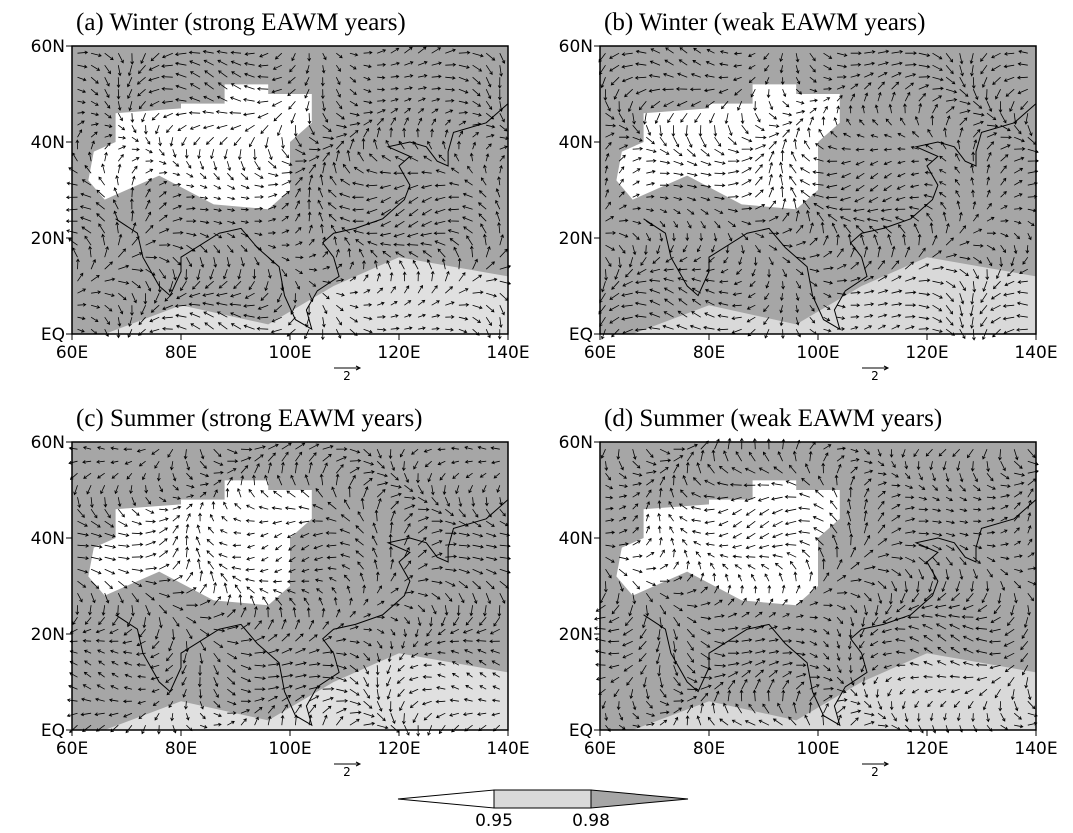 Image resolution: width=1073 pixels, height=833 pixels. Describe the element at coordinates (591, 821) in the screenshot. I see `colorbar-label: 0.98` at that location.